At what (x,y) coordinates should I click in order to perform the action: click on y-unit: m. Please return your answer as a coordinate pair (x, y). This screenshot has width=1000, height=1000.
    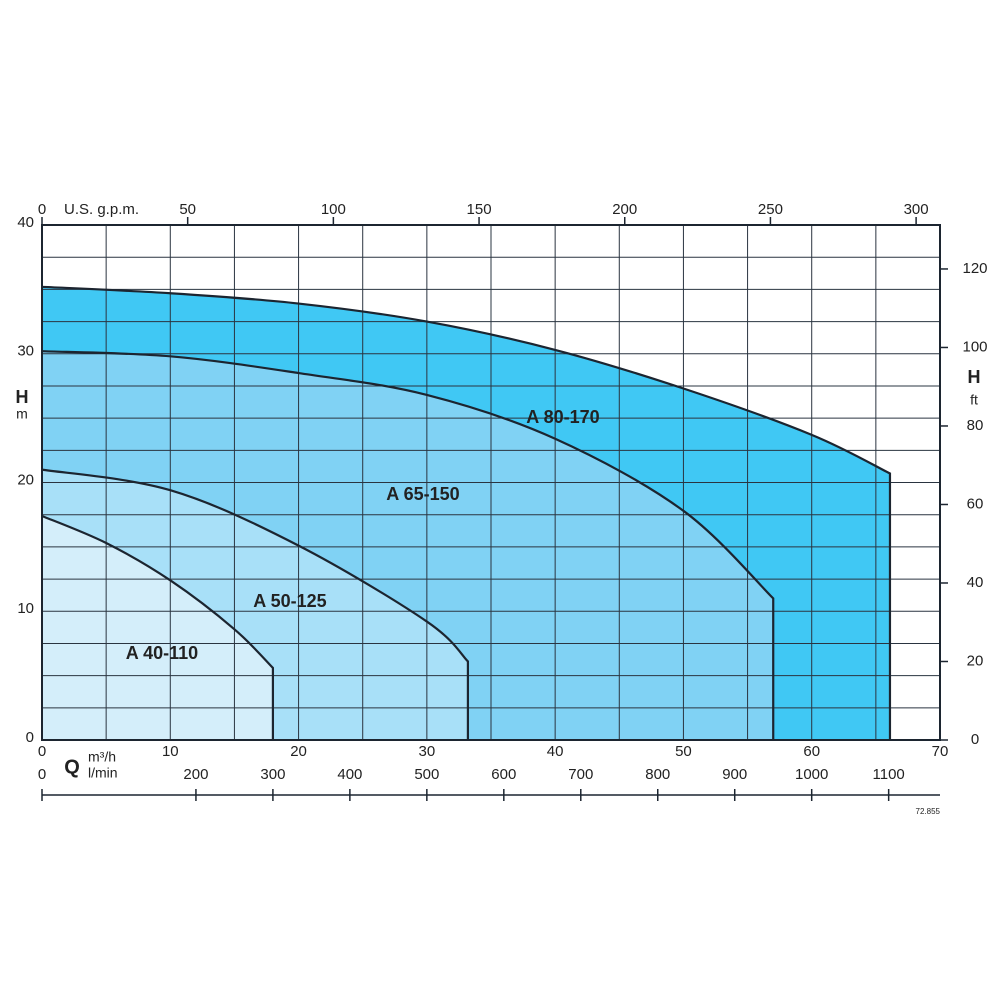
    Looking at the image, I should click on (22, 414).